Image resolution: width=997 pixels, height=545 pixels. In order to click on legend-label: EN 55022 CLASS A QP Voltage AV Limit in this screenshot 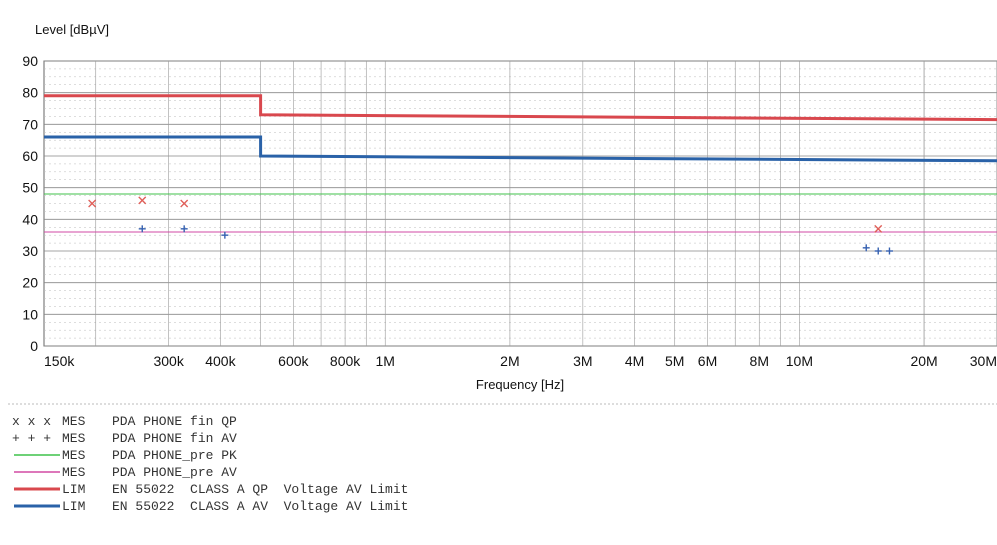, I will do `click(260, 489)`.